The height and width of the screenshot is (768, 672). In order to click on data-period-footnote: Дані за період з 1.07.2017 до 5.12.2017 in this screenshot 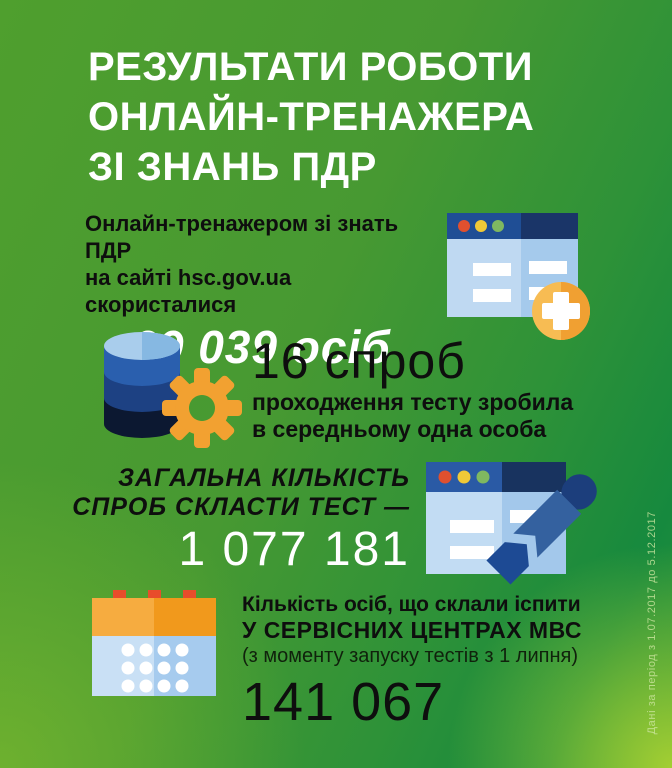, I will do `click(652, 622)`.